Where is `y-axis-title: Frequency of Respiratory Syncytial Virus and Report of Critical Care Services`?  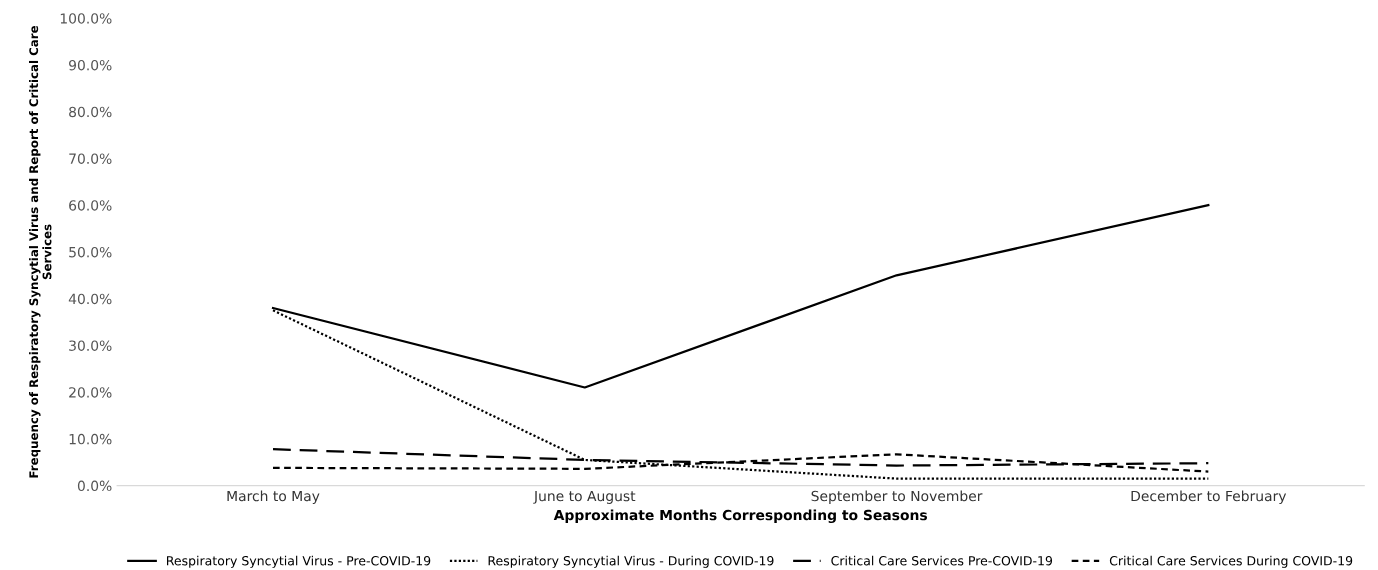 y-axis-title: Frequency of Respiratory Syncytial Virus and Report of Critical Care Services is located at coordinates (40, 251).